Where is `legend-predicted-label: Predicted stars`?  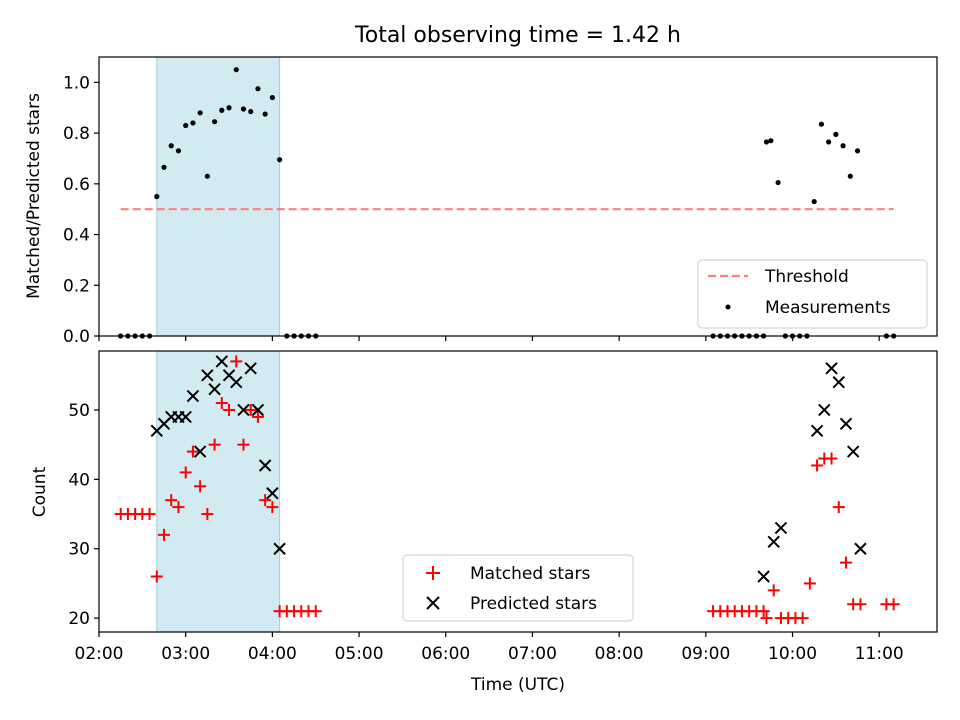 legend-predicted-label: Predicted stars is located at coordinates (533, 604).